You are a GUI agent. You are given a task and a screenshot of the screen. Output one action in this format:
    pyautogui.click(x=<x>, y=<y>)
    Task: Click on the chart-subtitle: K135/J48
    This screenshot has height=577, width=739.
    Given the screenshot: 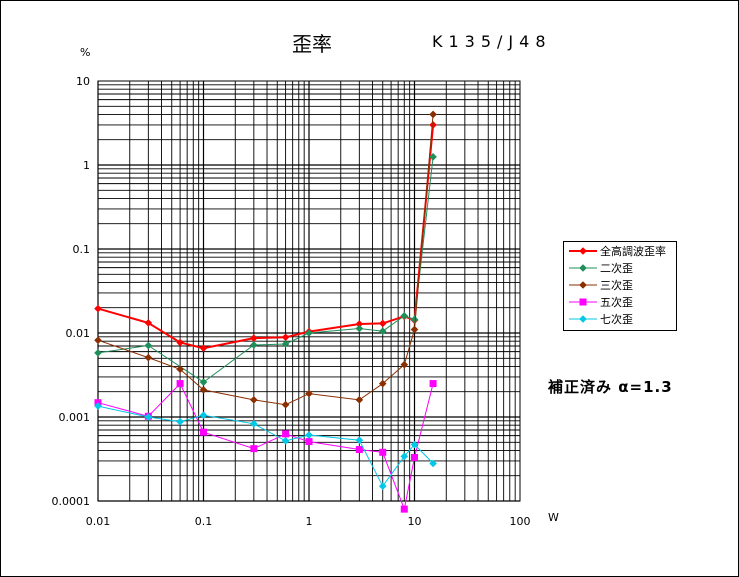 What is the action you would take?
    pyautogui.click(x=492, y=41)
    